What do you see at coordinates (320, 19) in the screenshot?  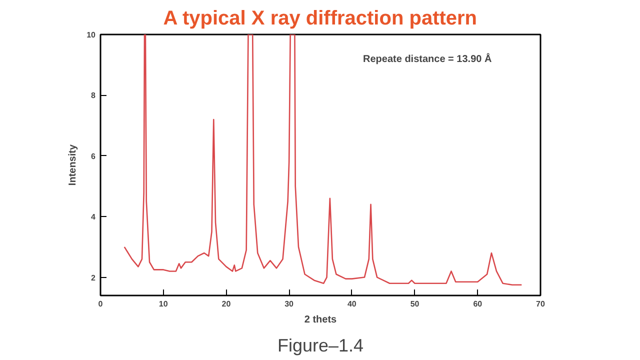 I see `chart-title: A typical X ray diffraction pattern` at bounding box center [320, 19].